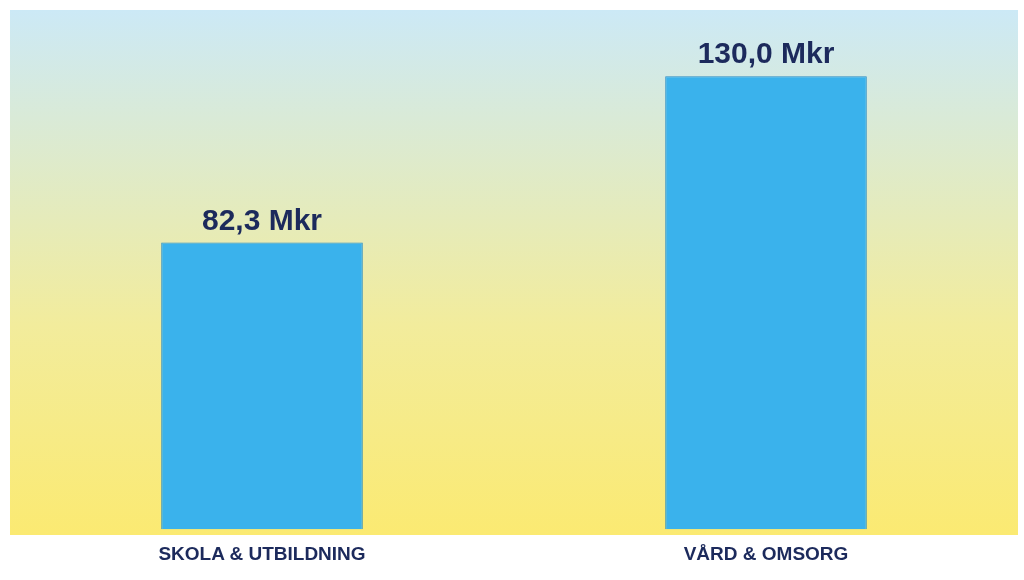 This screenshot has height=580, width=1024. Describe the element at coordinates (262, 553) in the screenshot. I see `x-tick-label: SKOLA & UTBILDNING` at that location.